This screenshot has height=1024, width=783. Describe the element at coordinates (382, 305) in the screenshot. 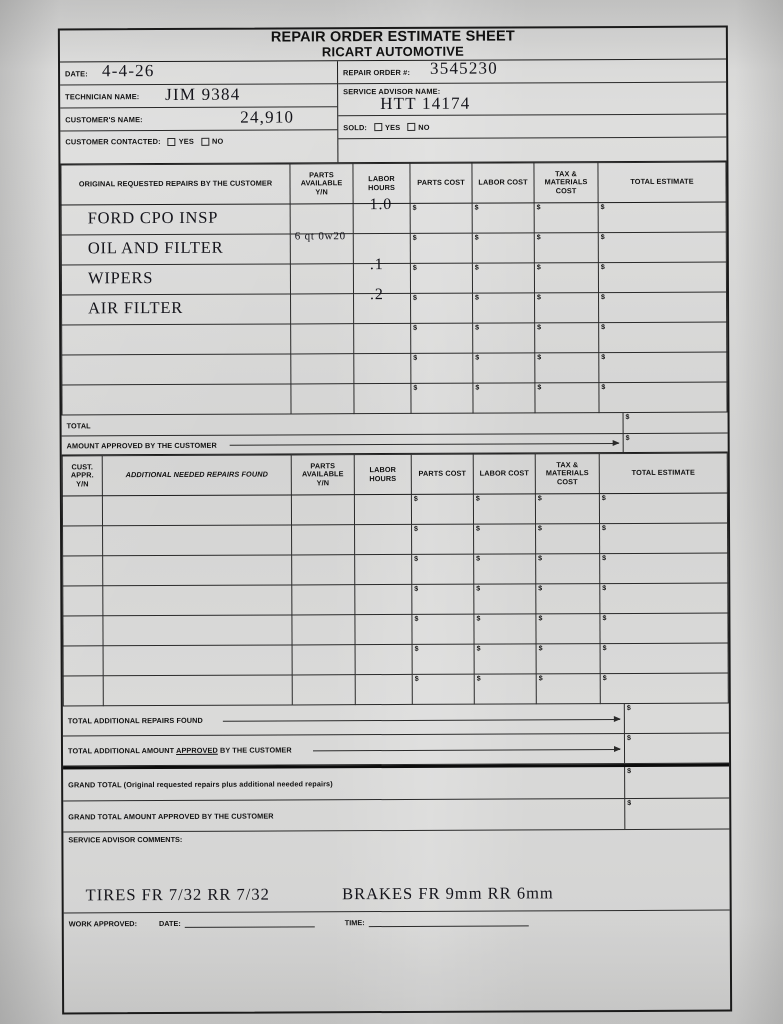

I see `cell-labor-hours: .2` at that location.